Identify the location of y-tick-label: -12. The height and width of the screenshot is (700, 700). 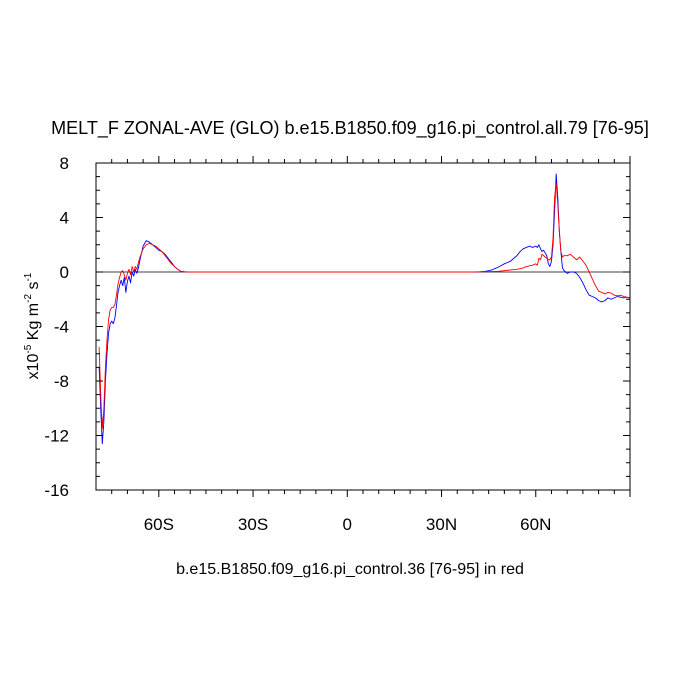
(56, 436).